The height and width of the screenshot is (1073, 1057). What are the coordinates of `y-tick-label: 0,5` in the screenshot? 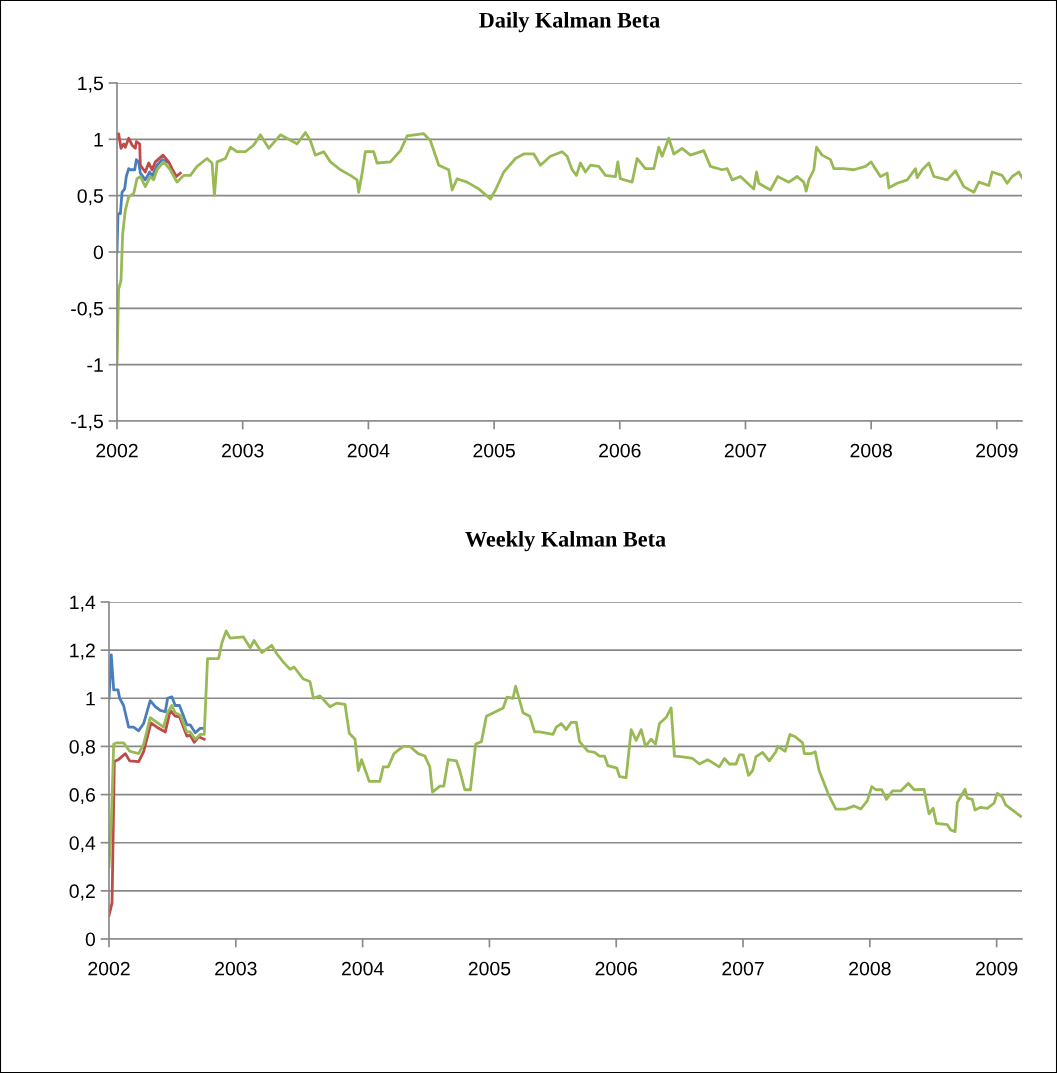 It's located at (90, 197).